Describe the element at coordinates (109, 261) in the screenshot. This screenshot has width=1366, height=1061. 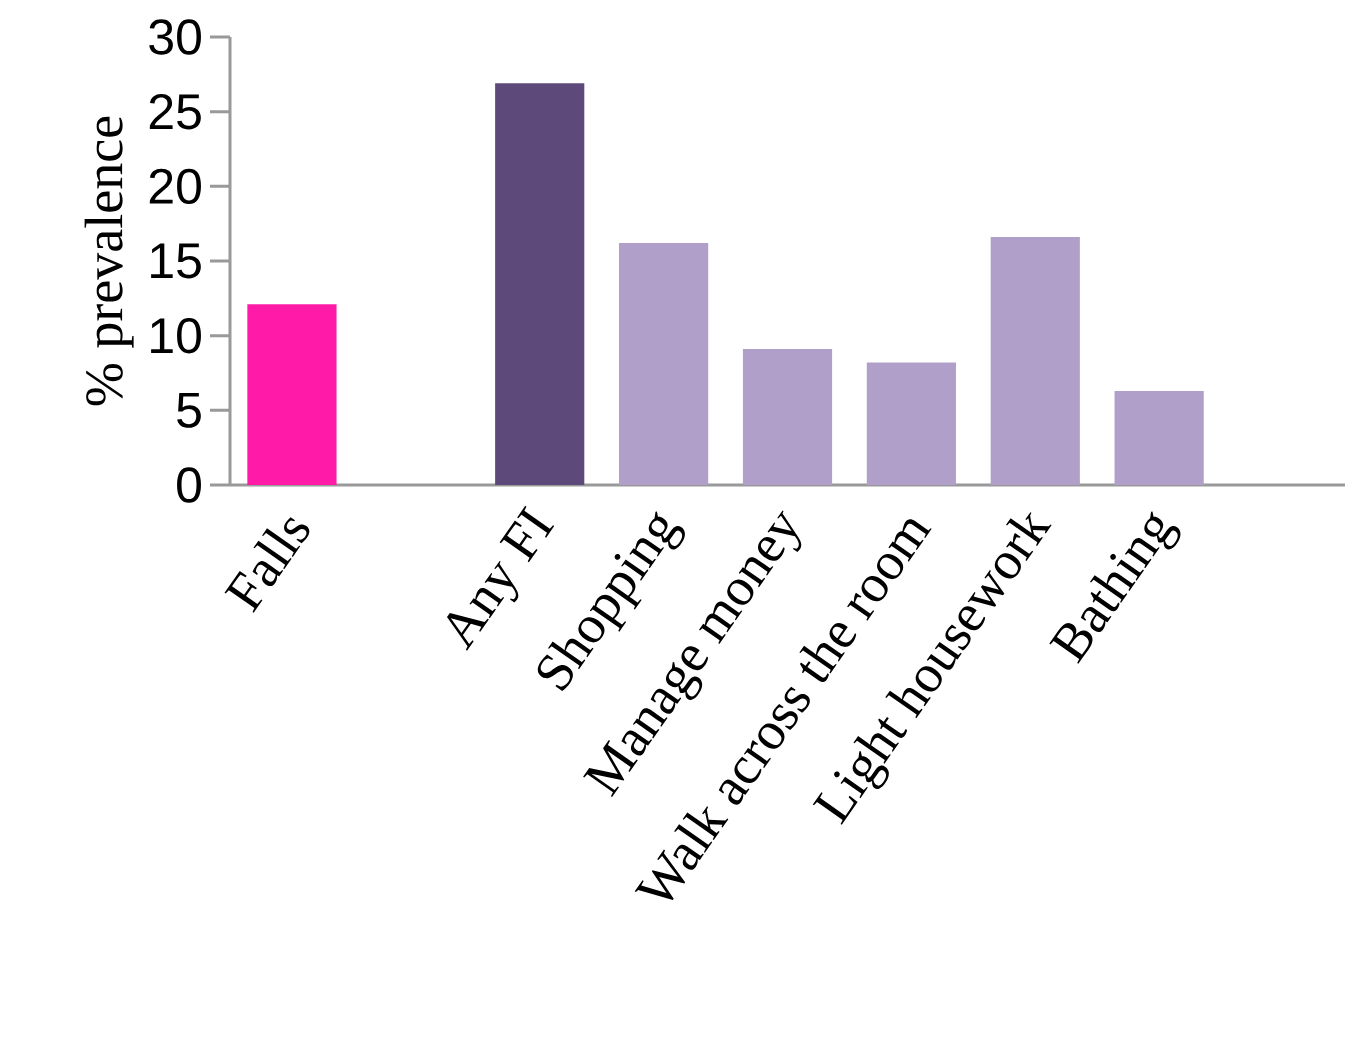
I see `y-axis-title: % prevalence` at that location.